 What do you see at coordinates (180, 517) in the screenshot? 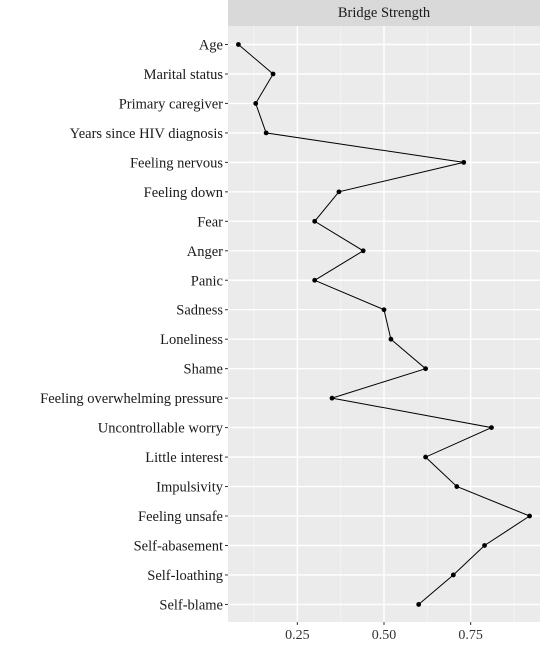
I see `y-tick-label: Feeling unsafe` at bounding box center [180, 517].